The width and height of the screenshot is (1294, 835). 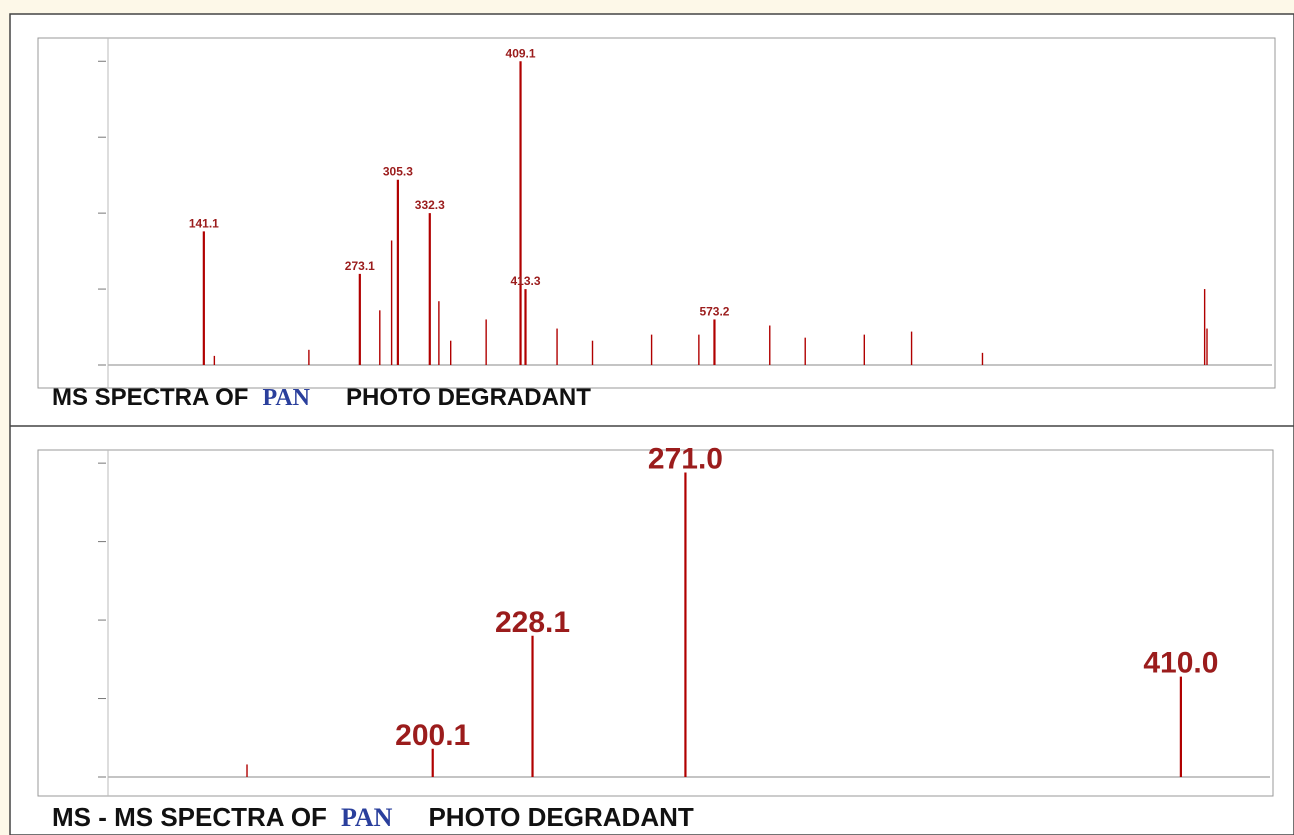 What do you see at coordinates (150, 397) in the screenshot?
I see `caption-prefix: MS SPECTRA OF` at bounding box center [150, 397].